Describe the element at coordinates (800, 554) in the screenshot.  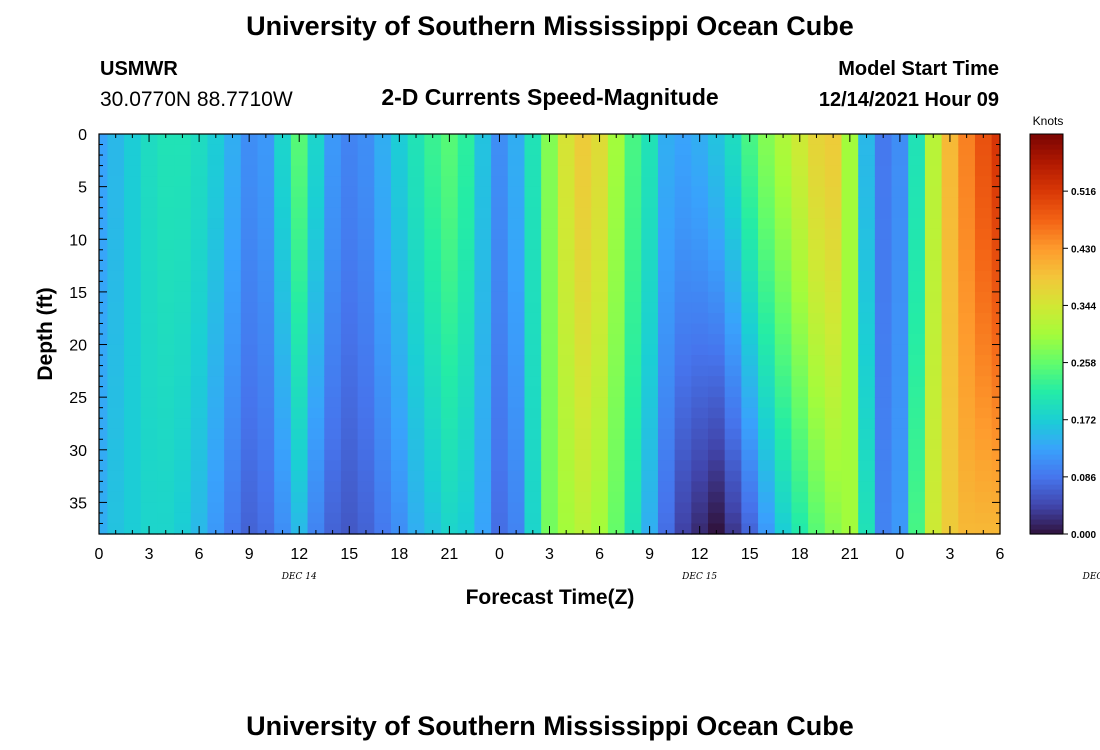
I see `x-tick-label: 18` at that location.